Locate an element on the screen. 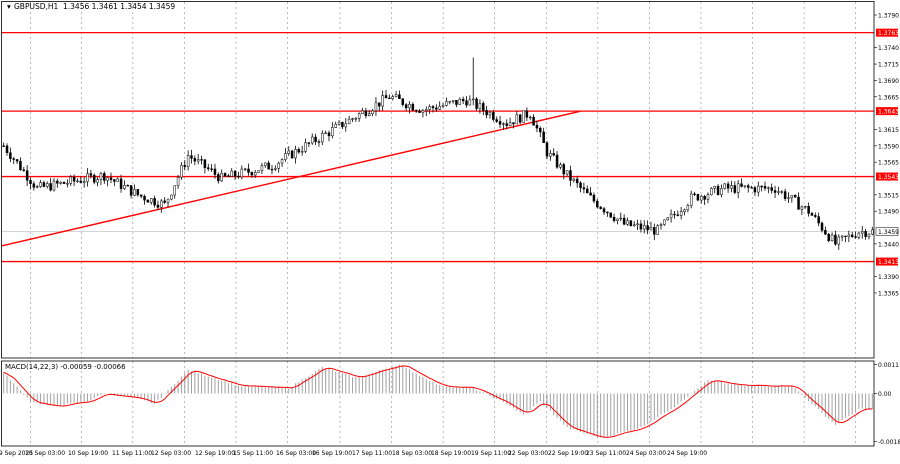  current-price-badge is located at coordinates (887, 231).